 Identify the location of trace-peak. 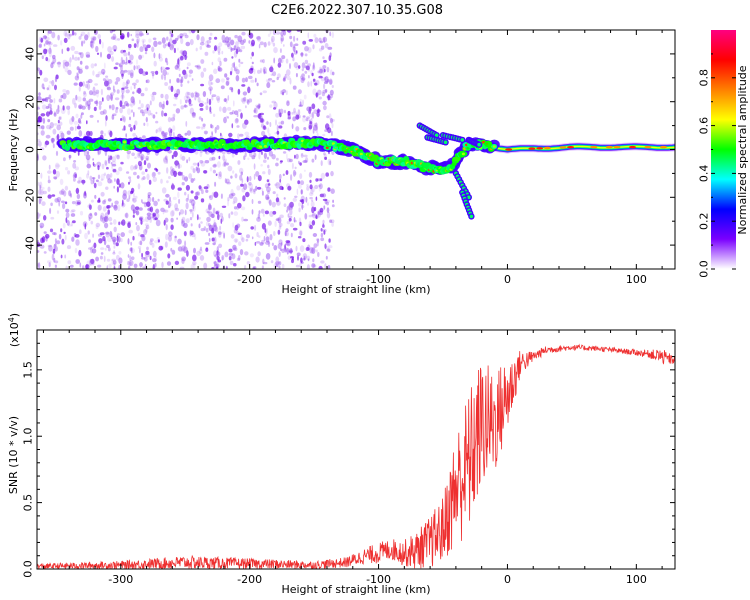
(648, 147).